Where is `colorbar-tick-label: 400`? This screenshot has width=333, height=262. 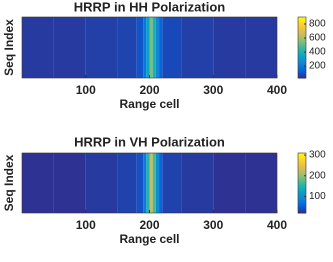
colorbar-tick-label: 400 is located at coordinates (317, 52).